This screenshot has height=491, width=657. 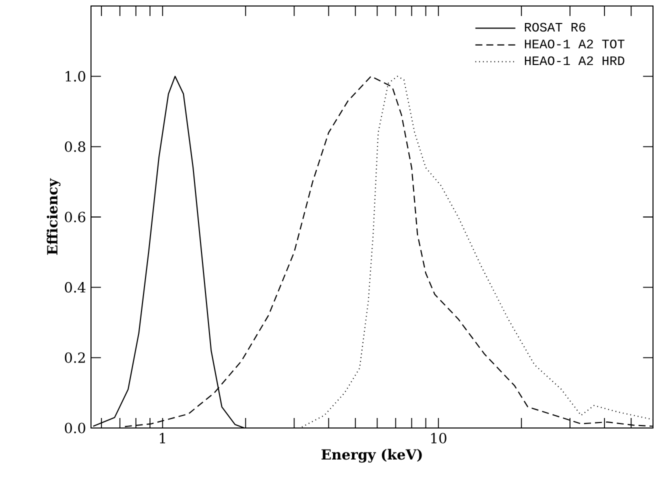 I want to click on y-tick-label: 0.6, so click(x=75, y=217).